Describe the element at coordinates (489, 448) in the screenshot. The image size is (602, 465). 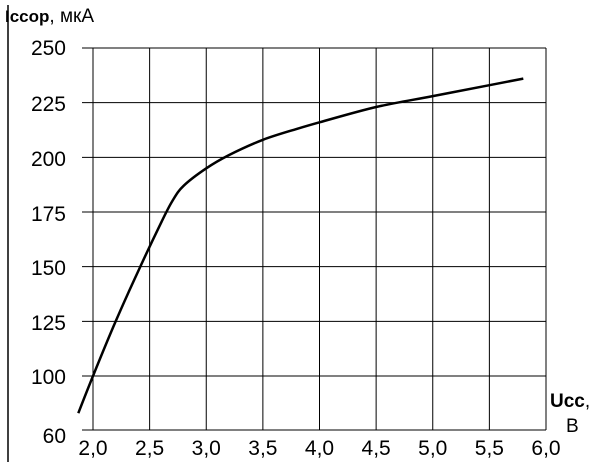
I see `x-tick-label: 5,5` at that location.